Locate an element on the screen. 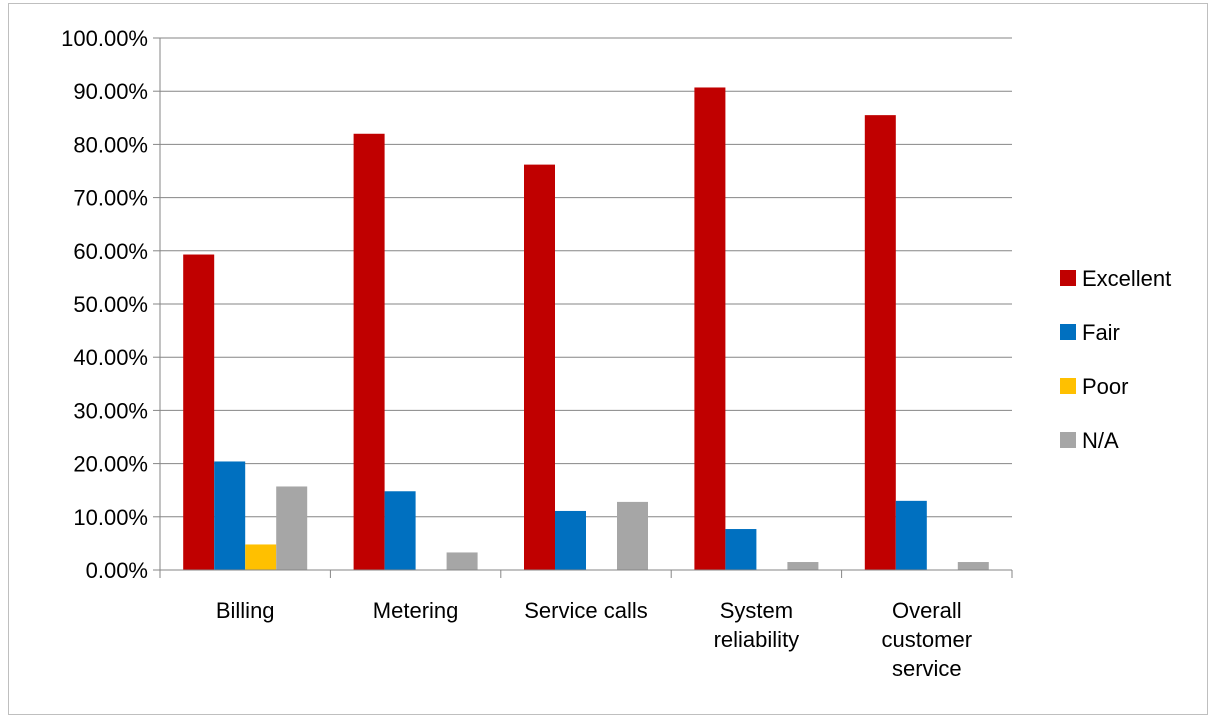 This screenshot has height=719, width=1215. x-category-label: System reliability is located at coordinates (757, 625).